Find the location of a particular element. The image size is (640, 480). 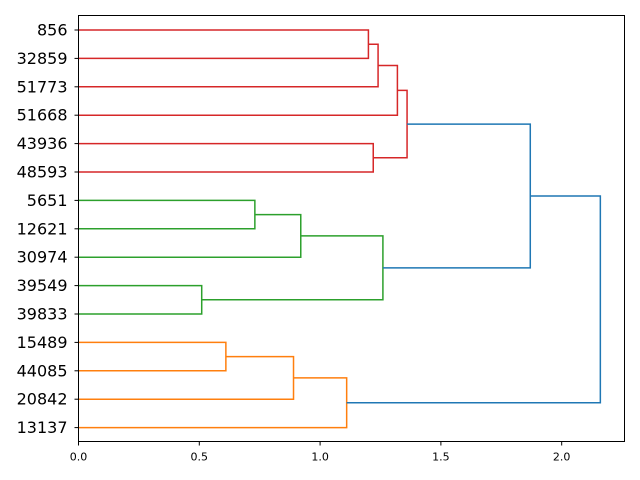

leaf-label-856: 856 is located at coordinates (52, 30).